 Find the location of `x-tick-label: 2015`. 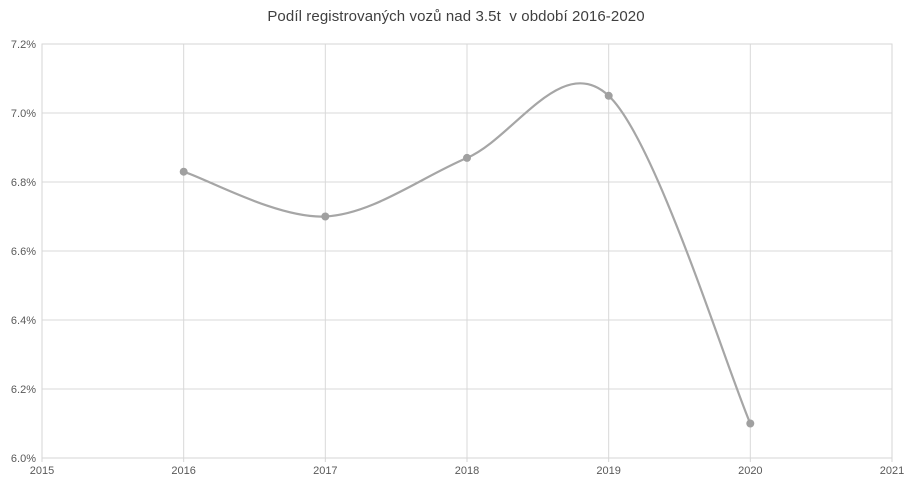

x-tick-label: 2015 is located at coordinates (42, 471).